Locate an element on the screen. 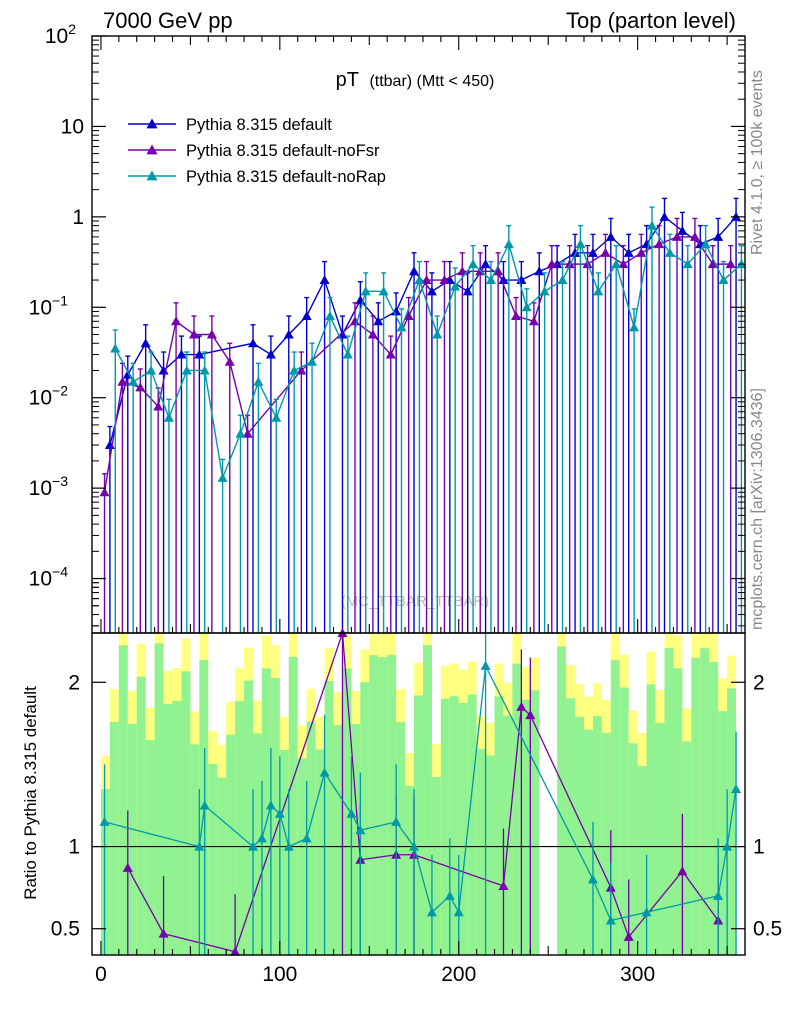 The image size is (786, 1024). mcplots-label: mcplots.cern.ch [arXiv:1306.3436] is located at coordinates (757, 509).